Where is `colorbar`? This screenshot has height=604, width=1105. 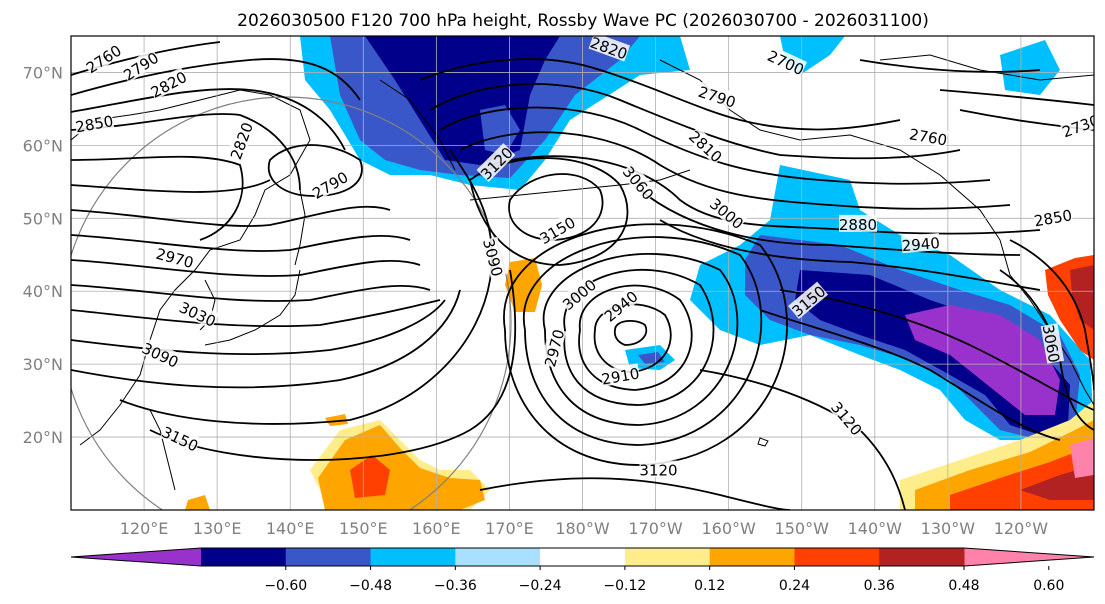
colorbar is located at coordinates (582, 557).